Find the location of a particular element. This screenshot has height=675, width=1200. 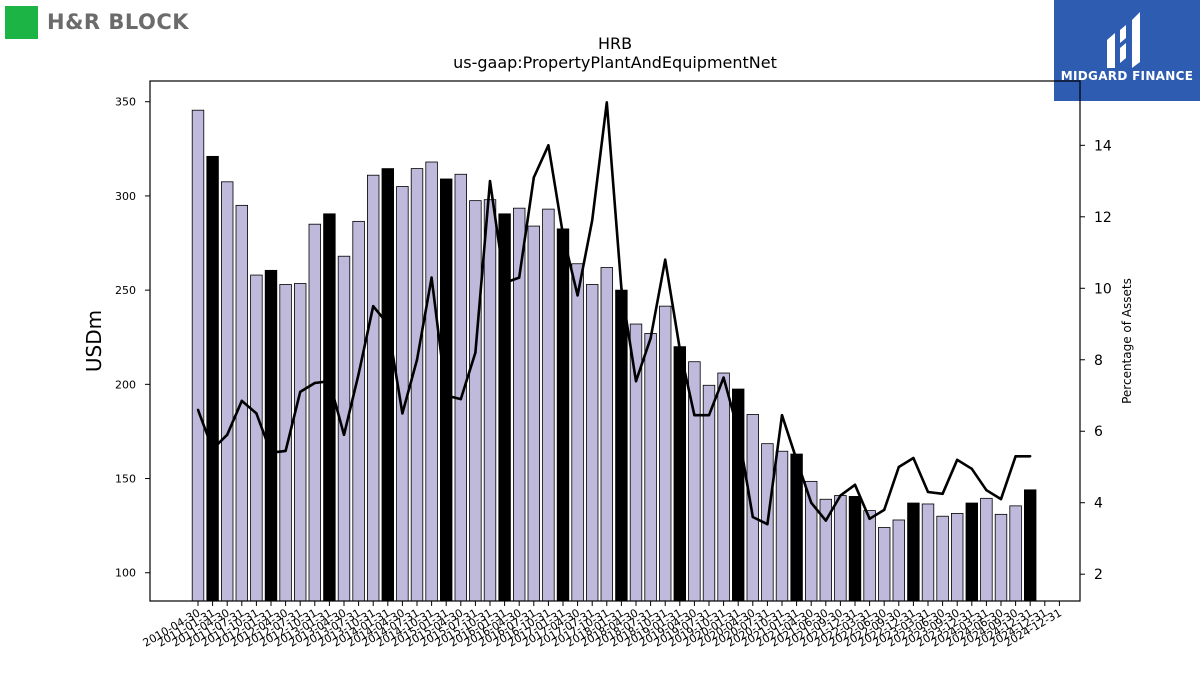

y-axis-right: 2 4 6 8 10 12 14 is located at coordinates (1096, 360).